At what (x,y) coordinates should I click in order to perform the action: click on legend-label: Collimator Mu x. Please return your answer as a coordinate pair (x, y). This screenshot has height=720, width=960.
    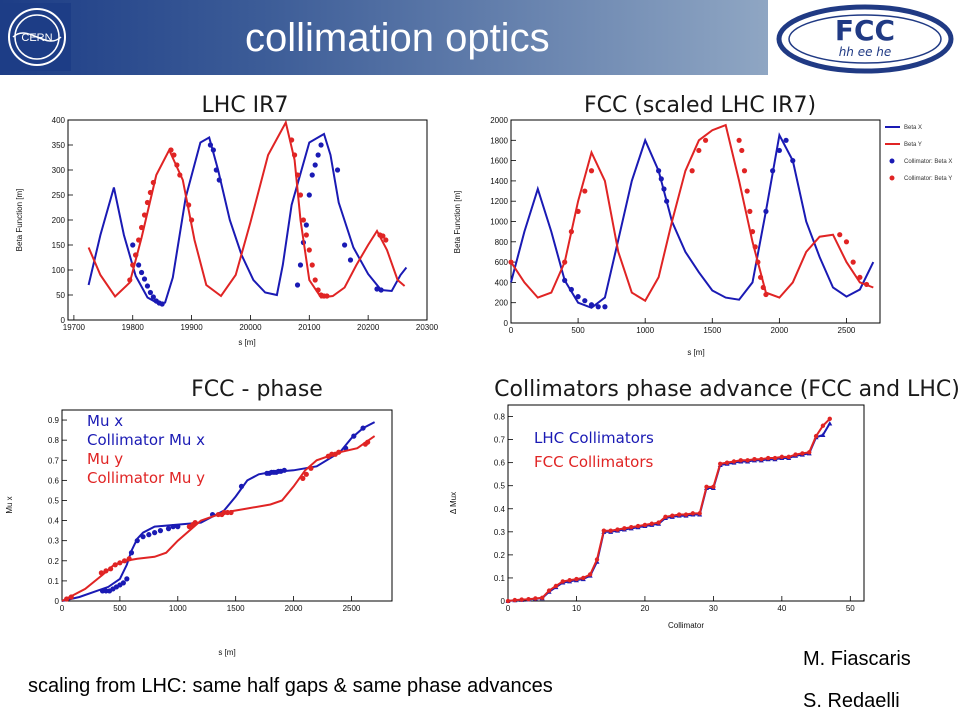
    Looking at the image, I should click on (146, 440).